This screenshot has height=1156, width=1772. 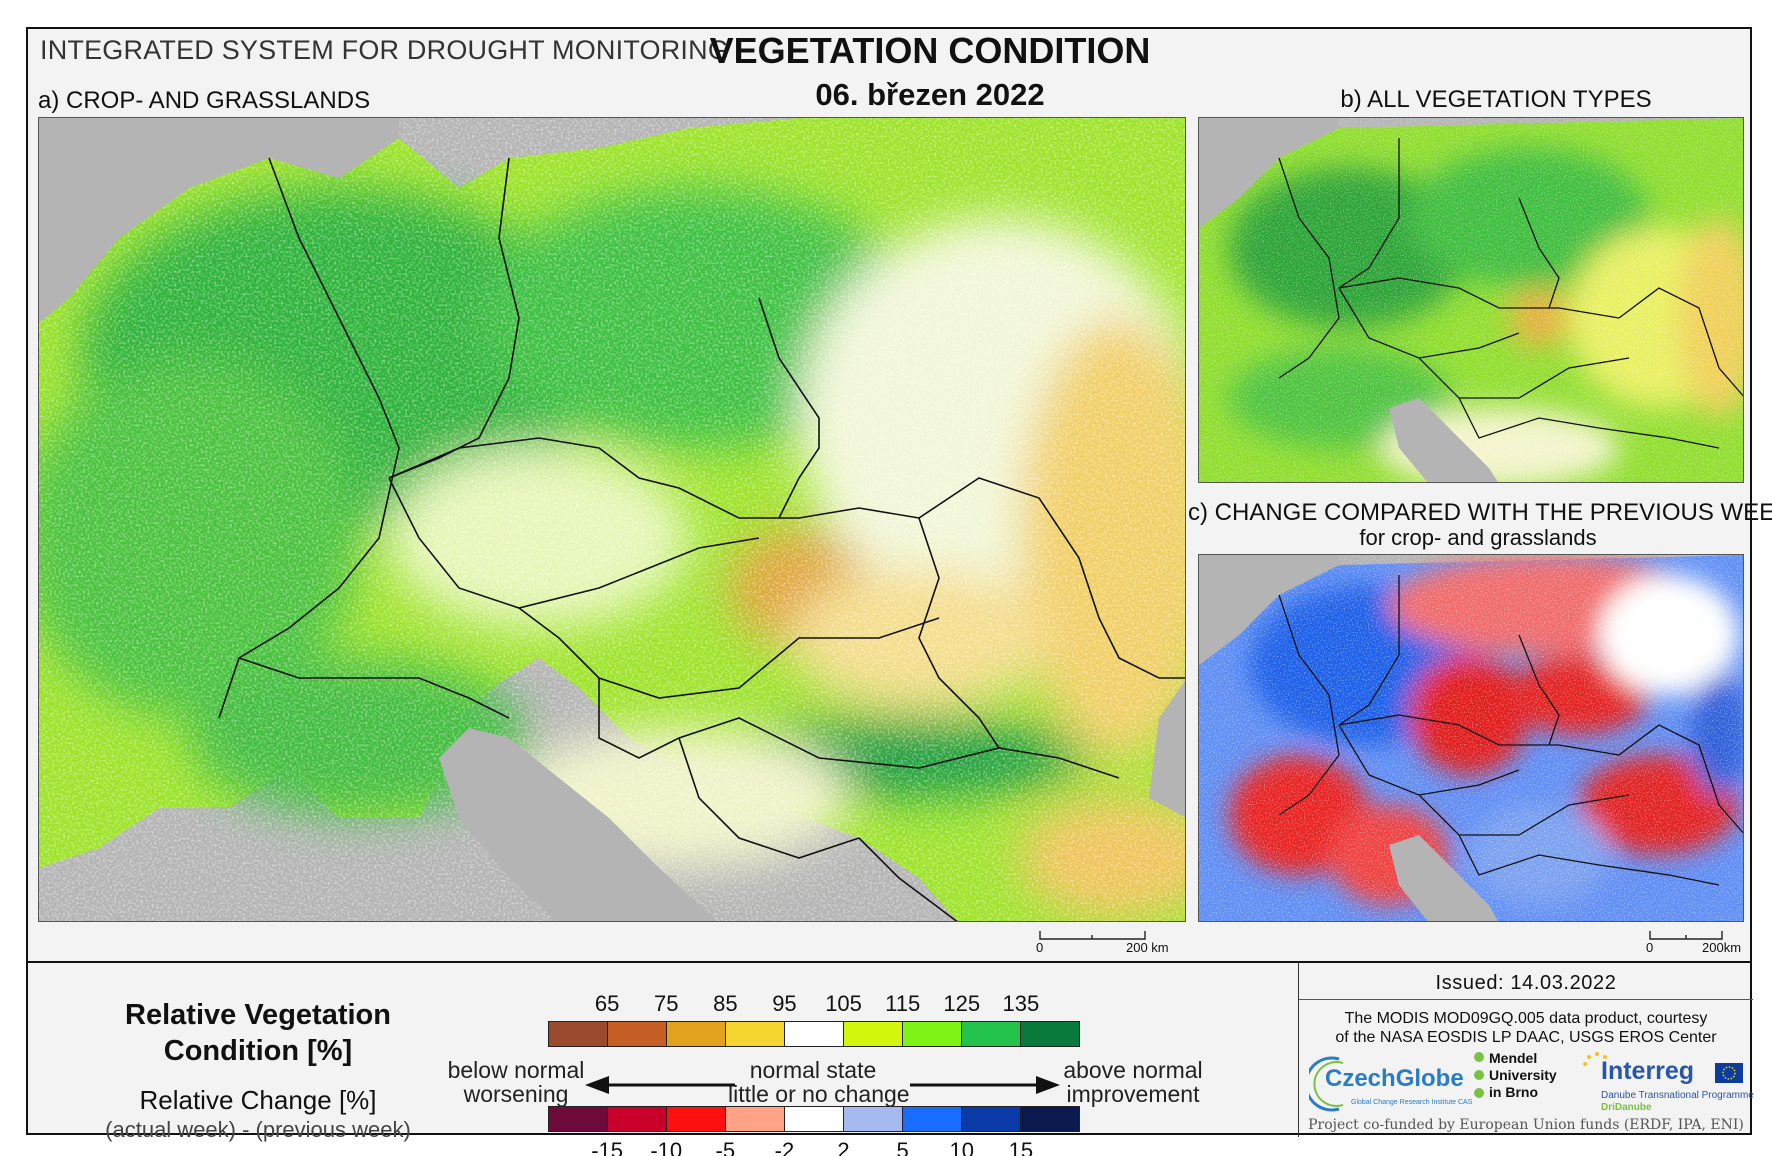 I want to click on interreg-name: Interreg, so click(x=1648, y=1071).